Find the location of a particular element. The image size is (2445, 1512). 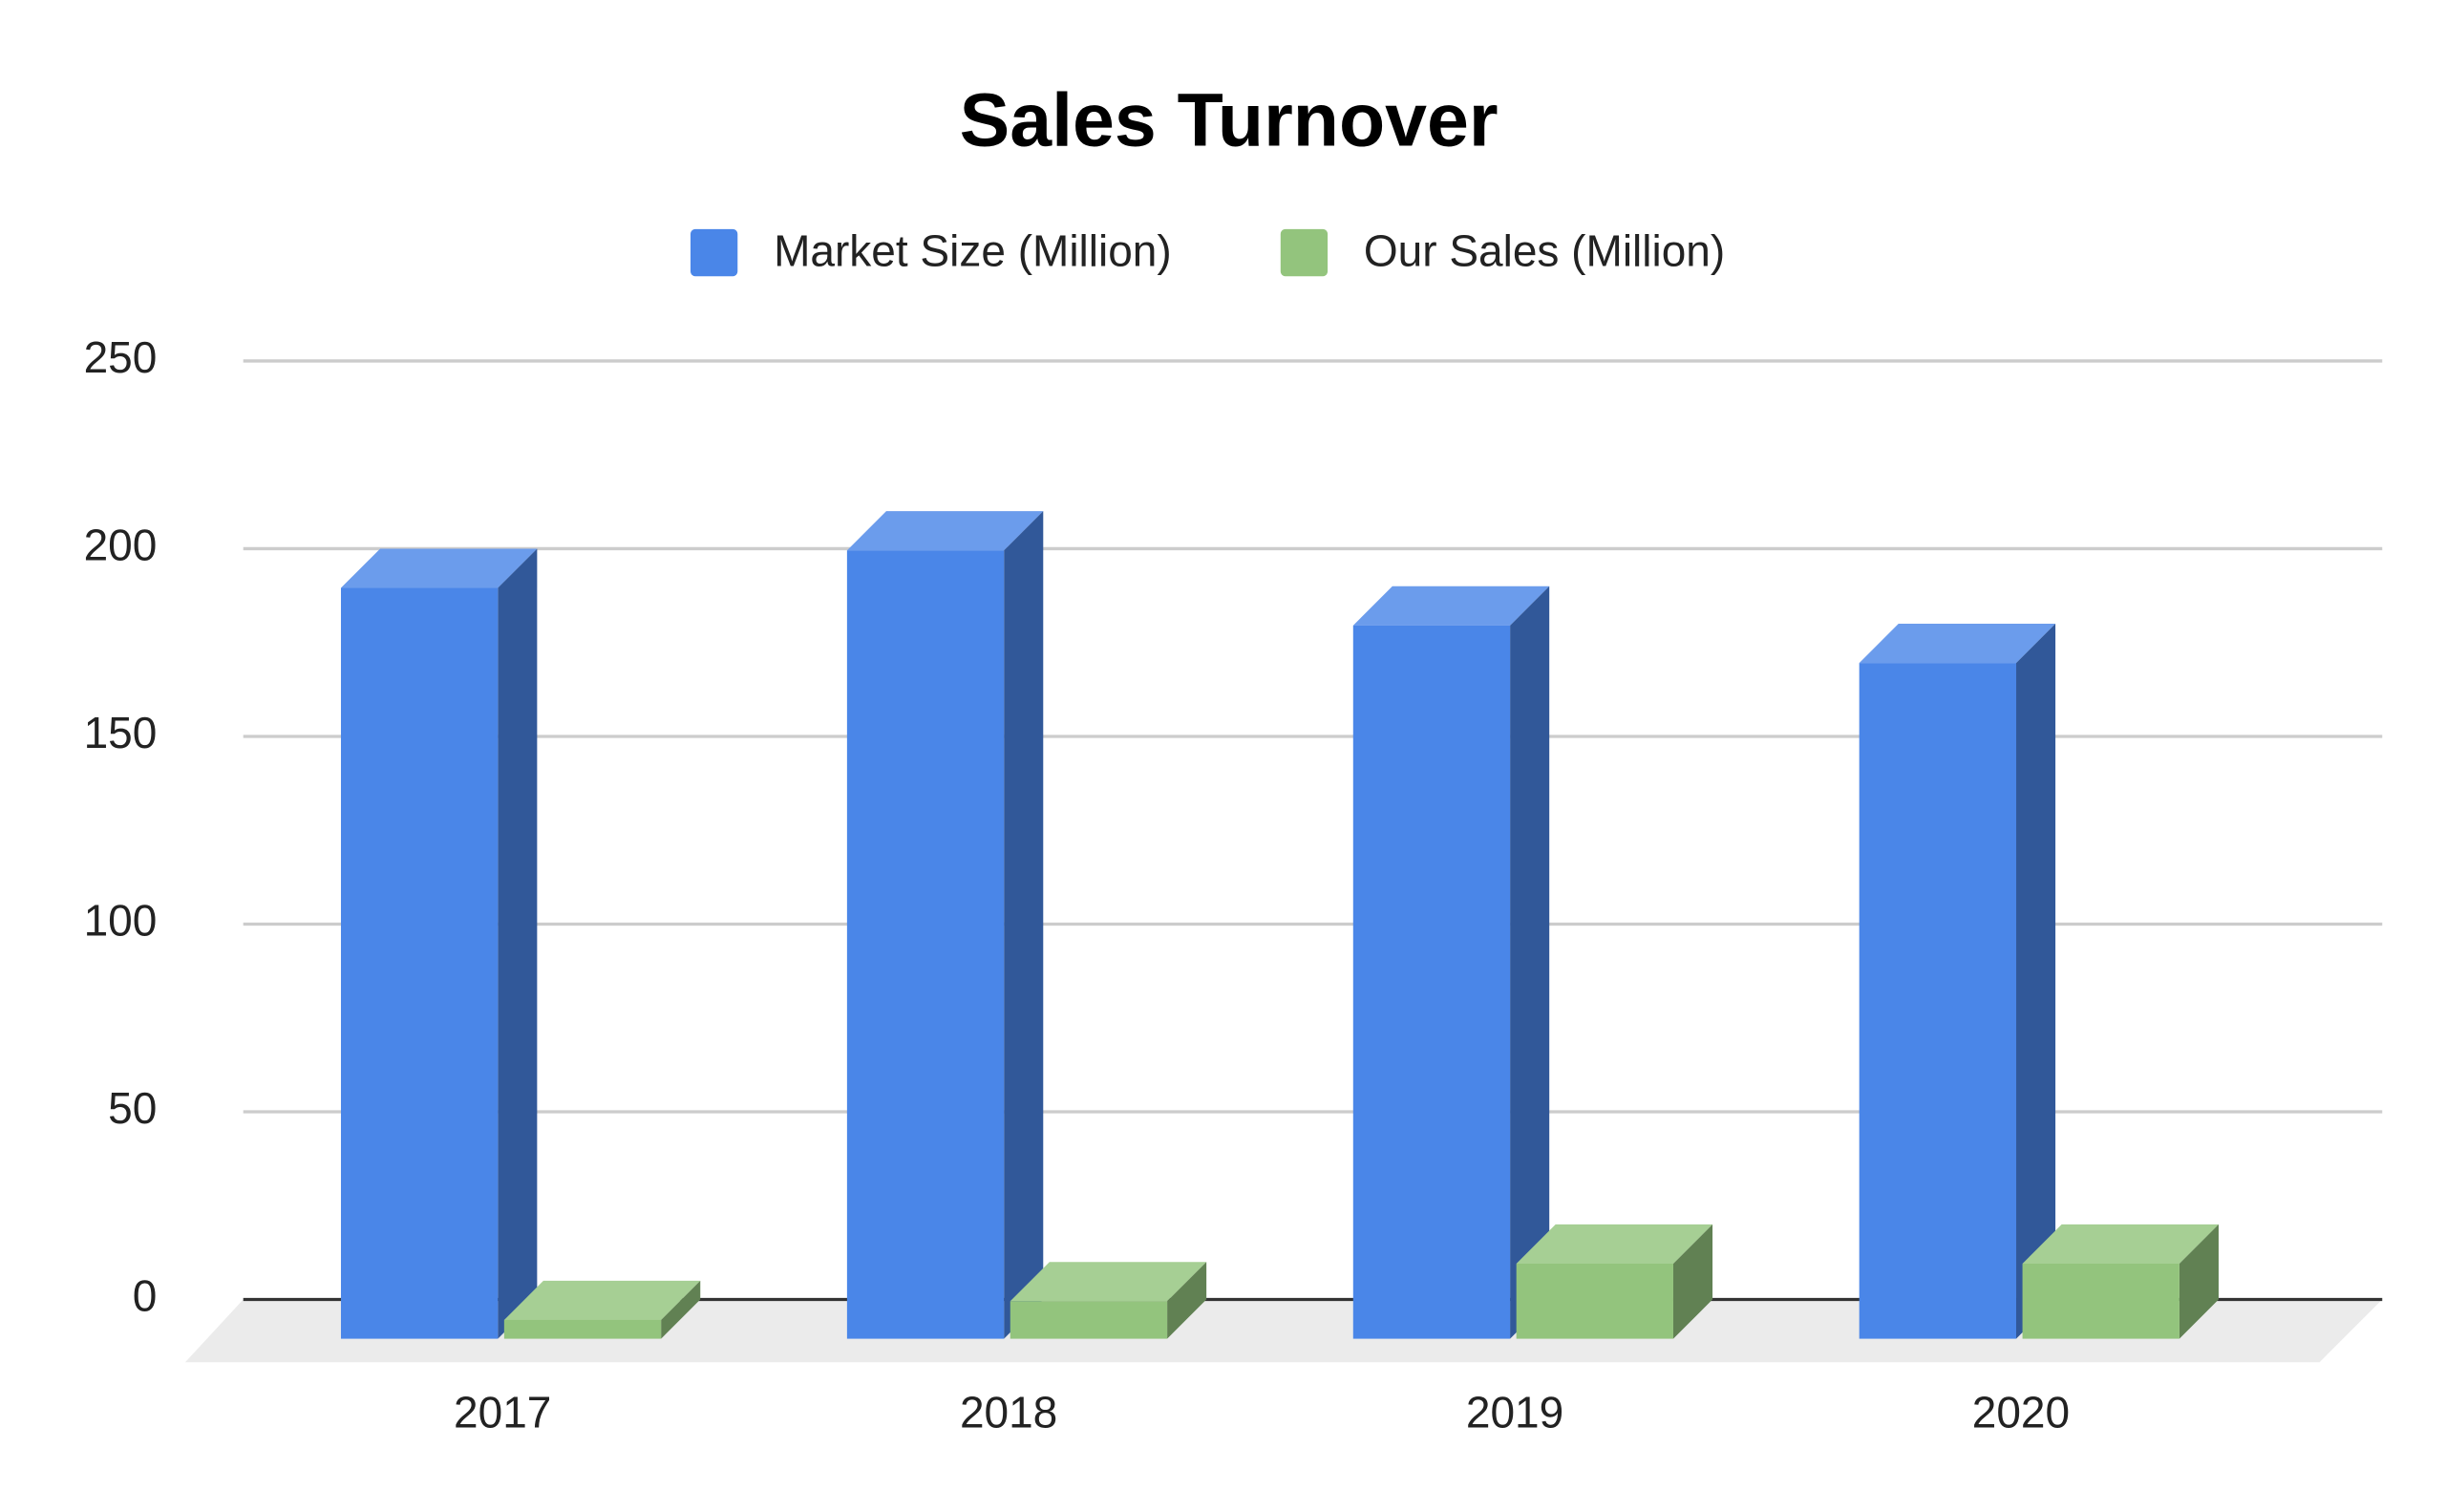

chart-title: Sales Turnover is located at coordinates (1229, 119).